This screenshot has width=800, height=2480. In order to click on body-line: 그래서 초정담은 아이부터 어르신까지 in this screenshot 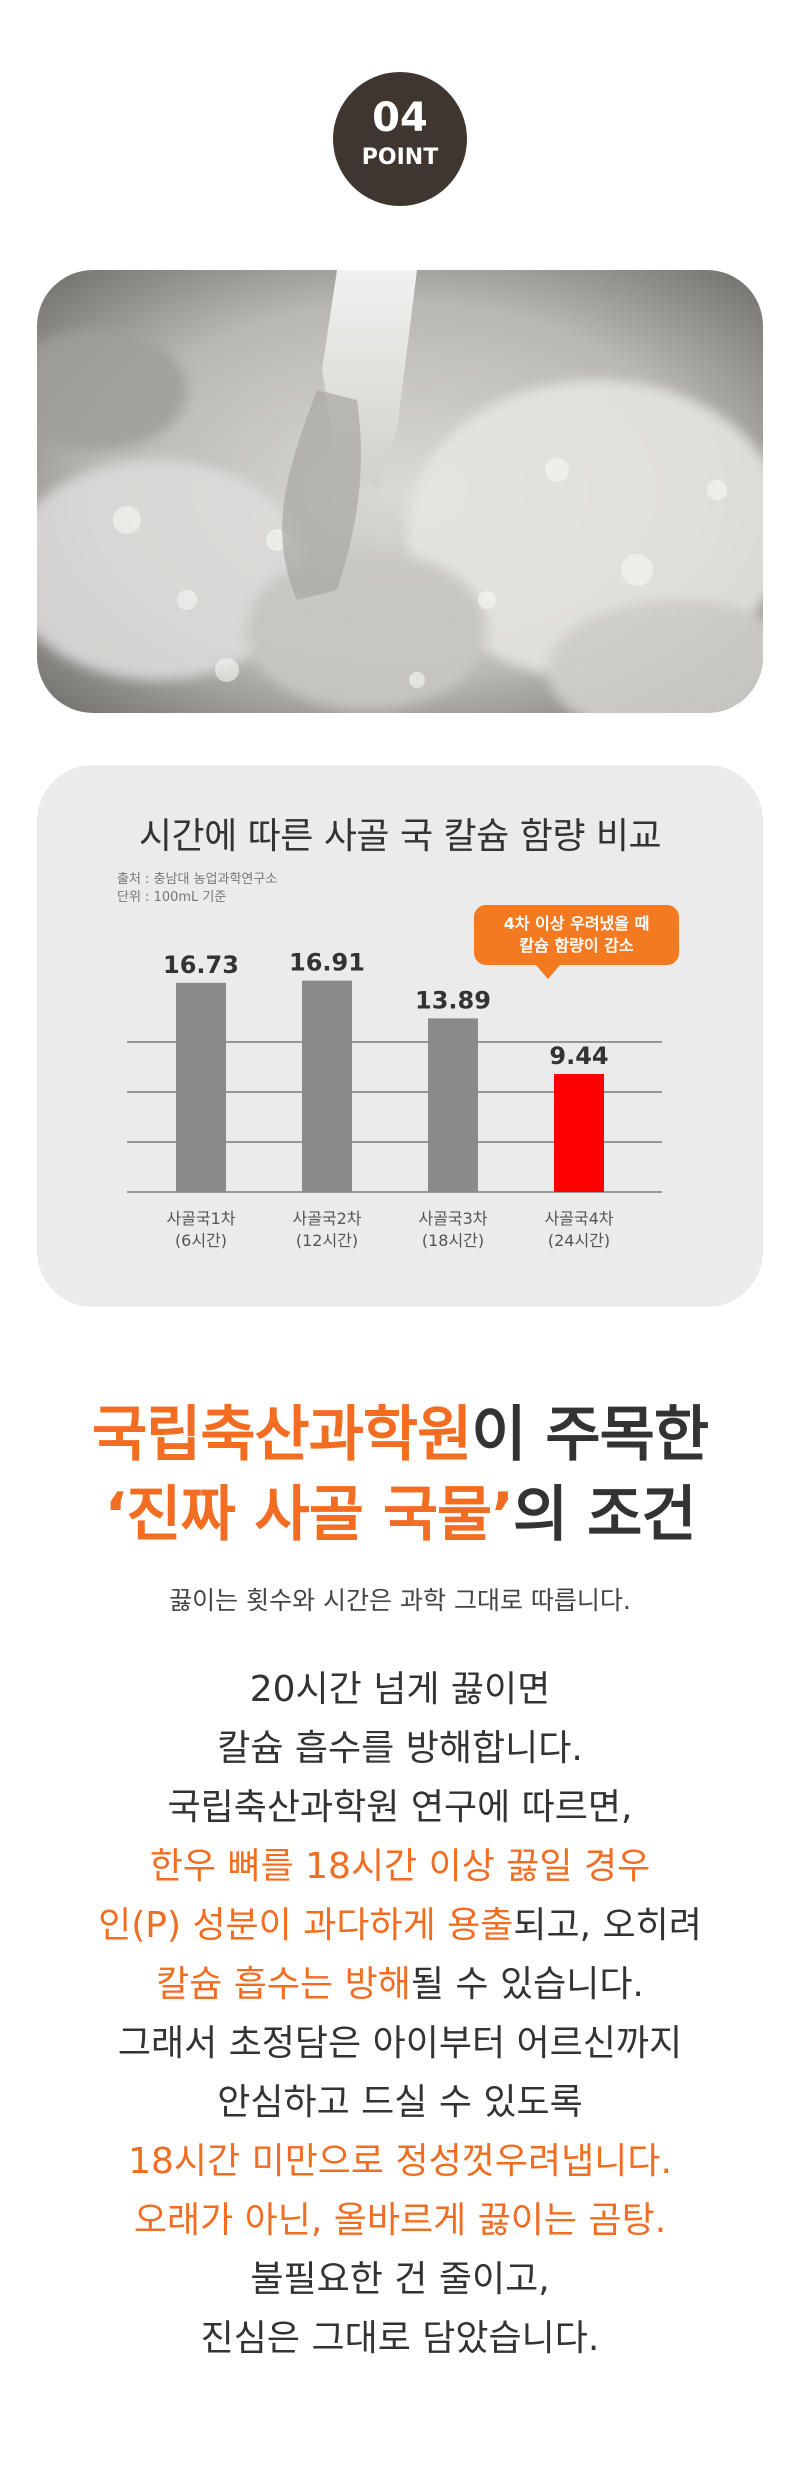, I will do `click(400, 2043)`.